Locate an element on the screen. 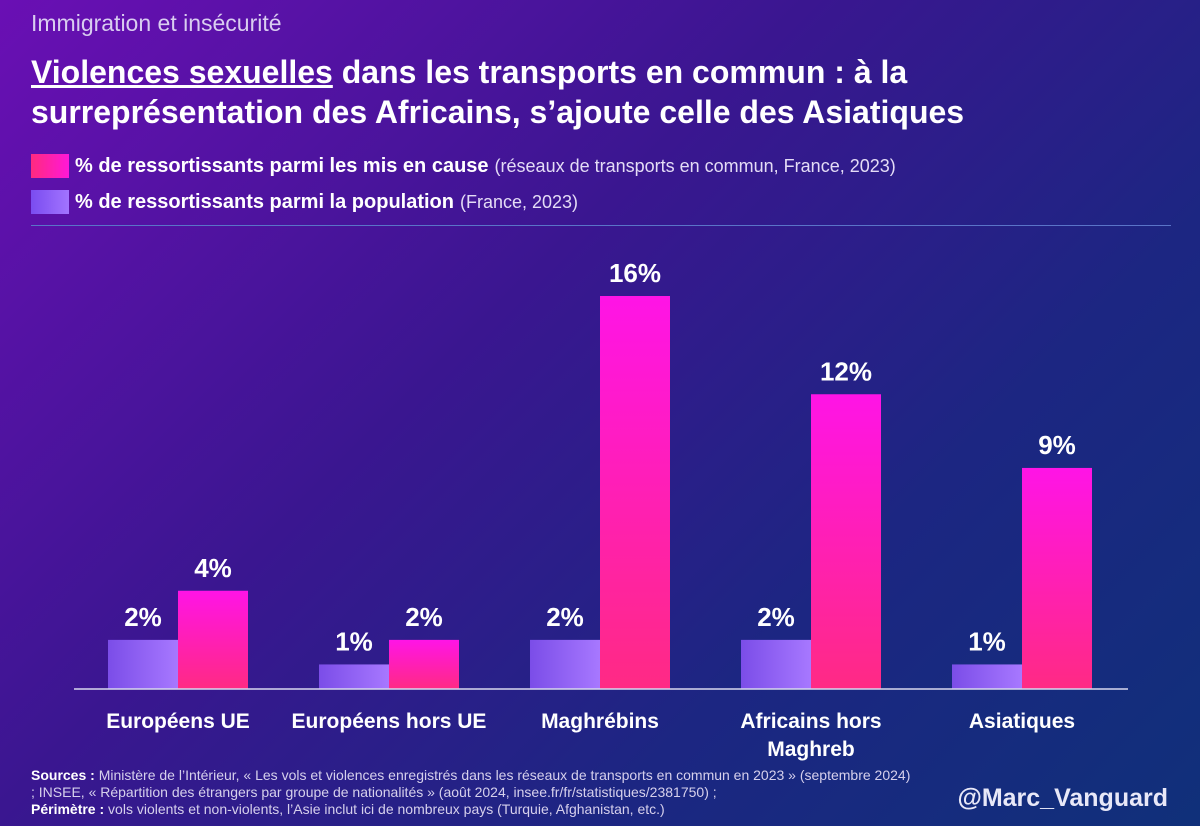  data-label-accused-4: 9% is located at coordinates (1057, 445).